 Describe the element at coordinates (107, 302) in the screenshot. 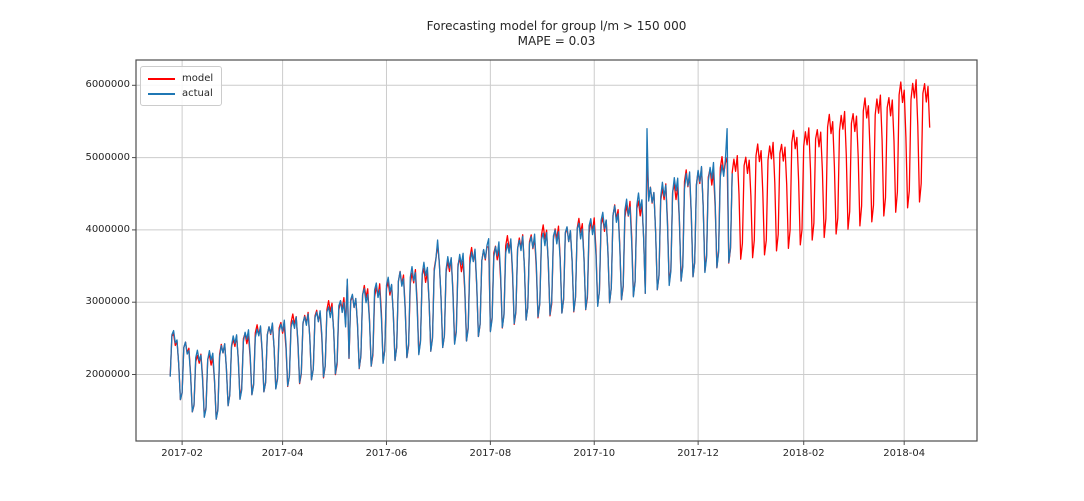

I see `y-tick-label: 3000000` at that location.